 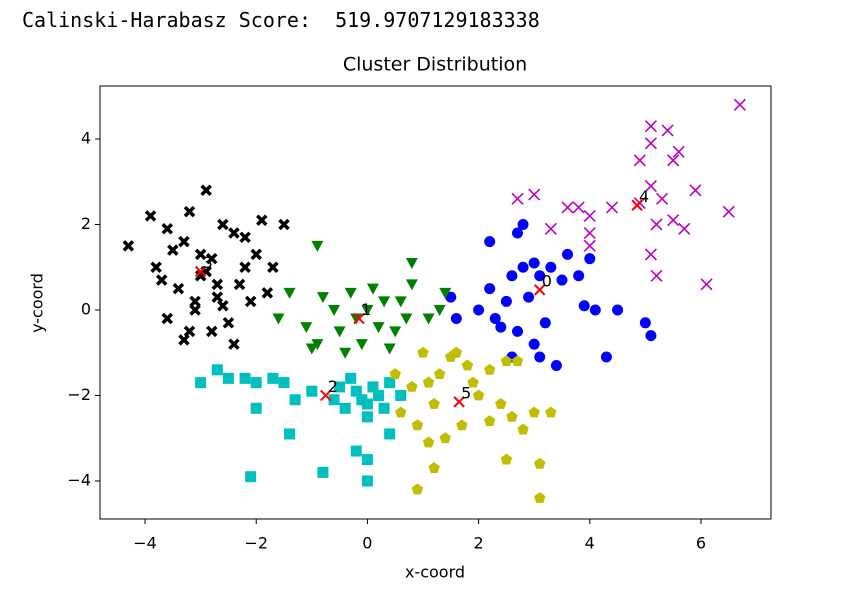 What do you see at coordinates (367, 543) in the screenshot?
I see `x-tick-label: 0` at bounding box center [367, 543].